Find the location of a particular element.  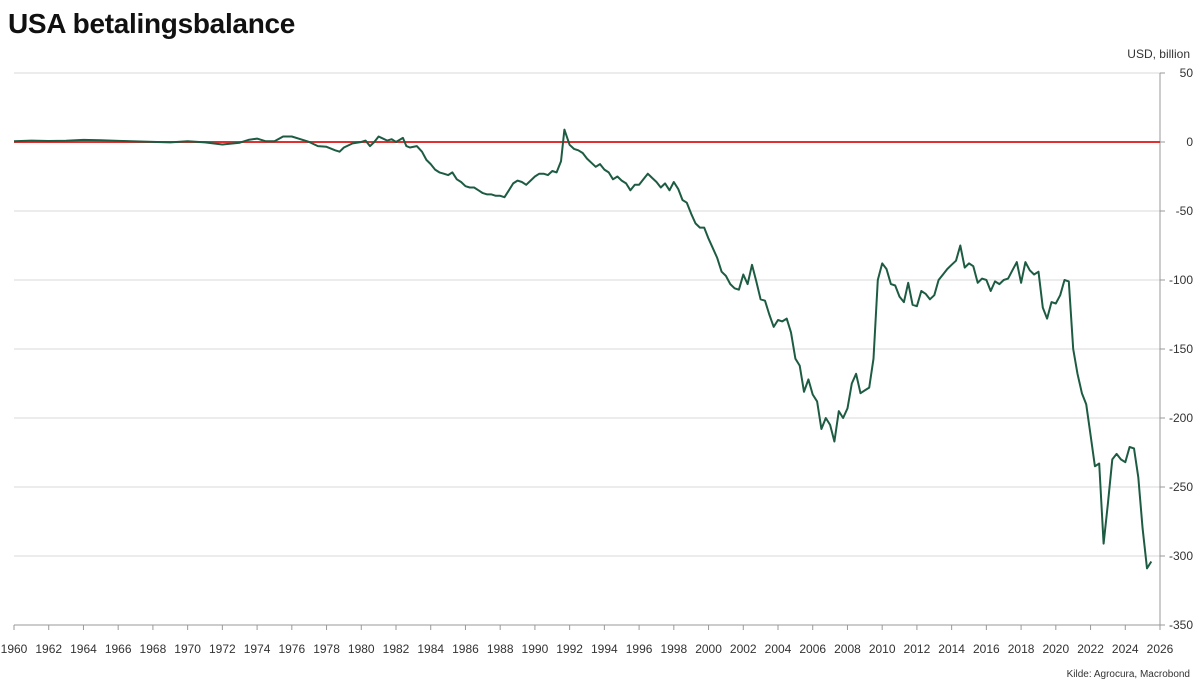

chart-title: USA betalingsbalance is located at coordinates (152, 23).